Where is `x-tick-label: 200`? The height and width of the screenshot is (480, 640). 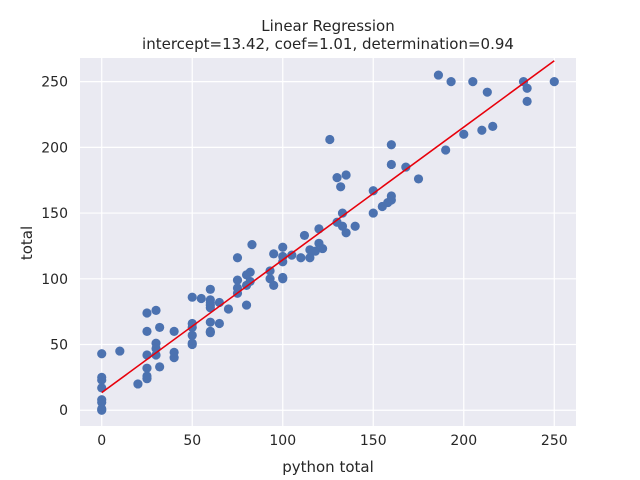 x-tick-label: 200 is located at coordinates (463, 441).